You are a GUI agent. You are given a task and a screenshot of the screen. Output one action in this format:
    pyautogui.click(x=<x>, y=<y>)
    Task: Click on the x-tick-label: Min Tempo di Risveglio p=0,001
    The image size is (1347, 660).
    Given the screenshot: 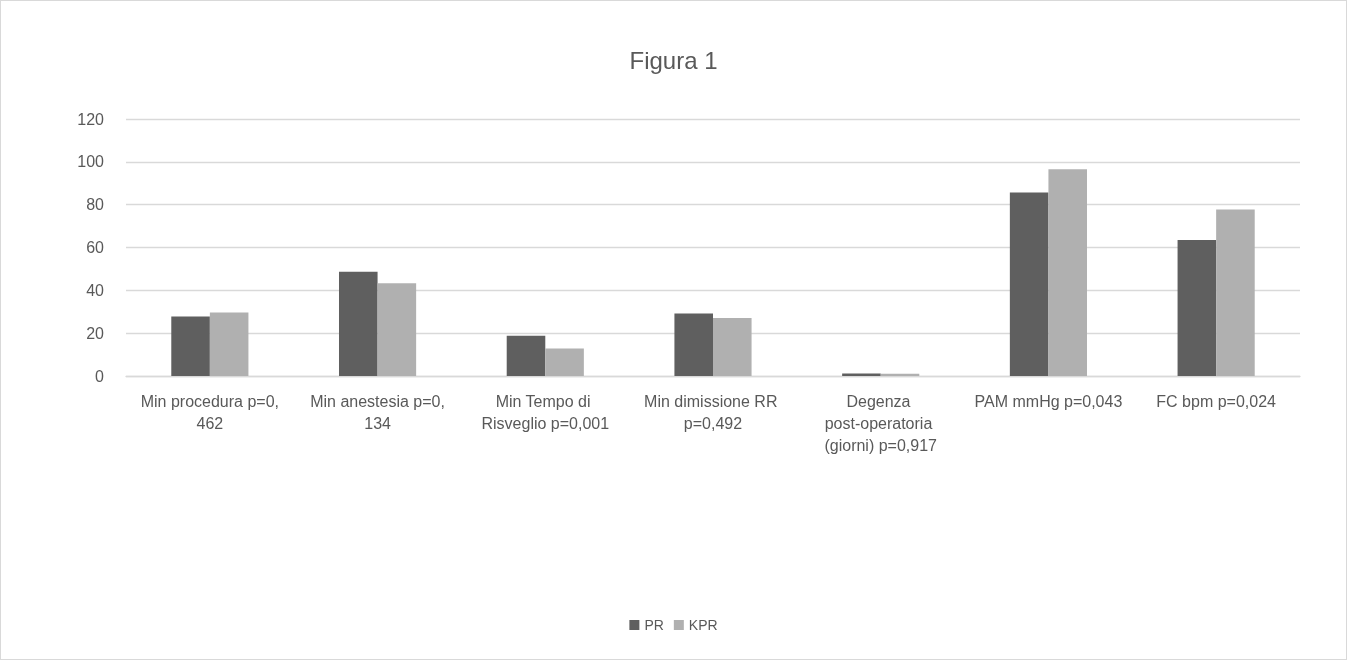 What is the action you would take?
    pyautogui.click(x=545, y=412)
    